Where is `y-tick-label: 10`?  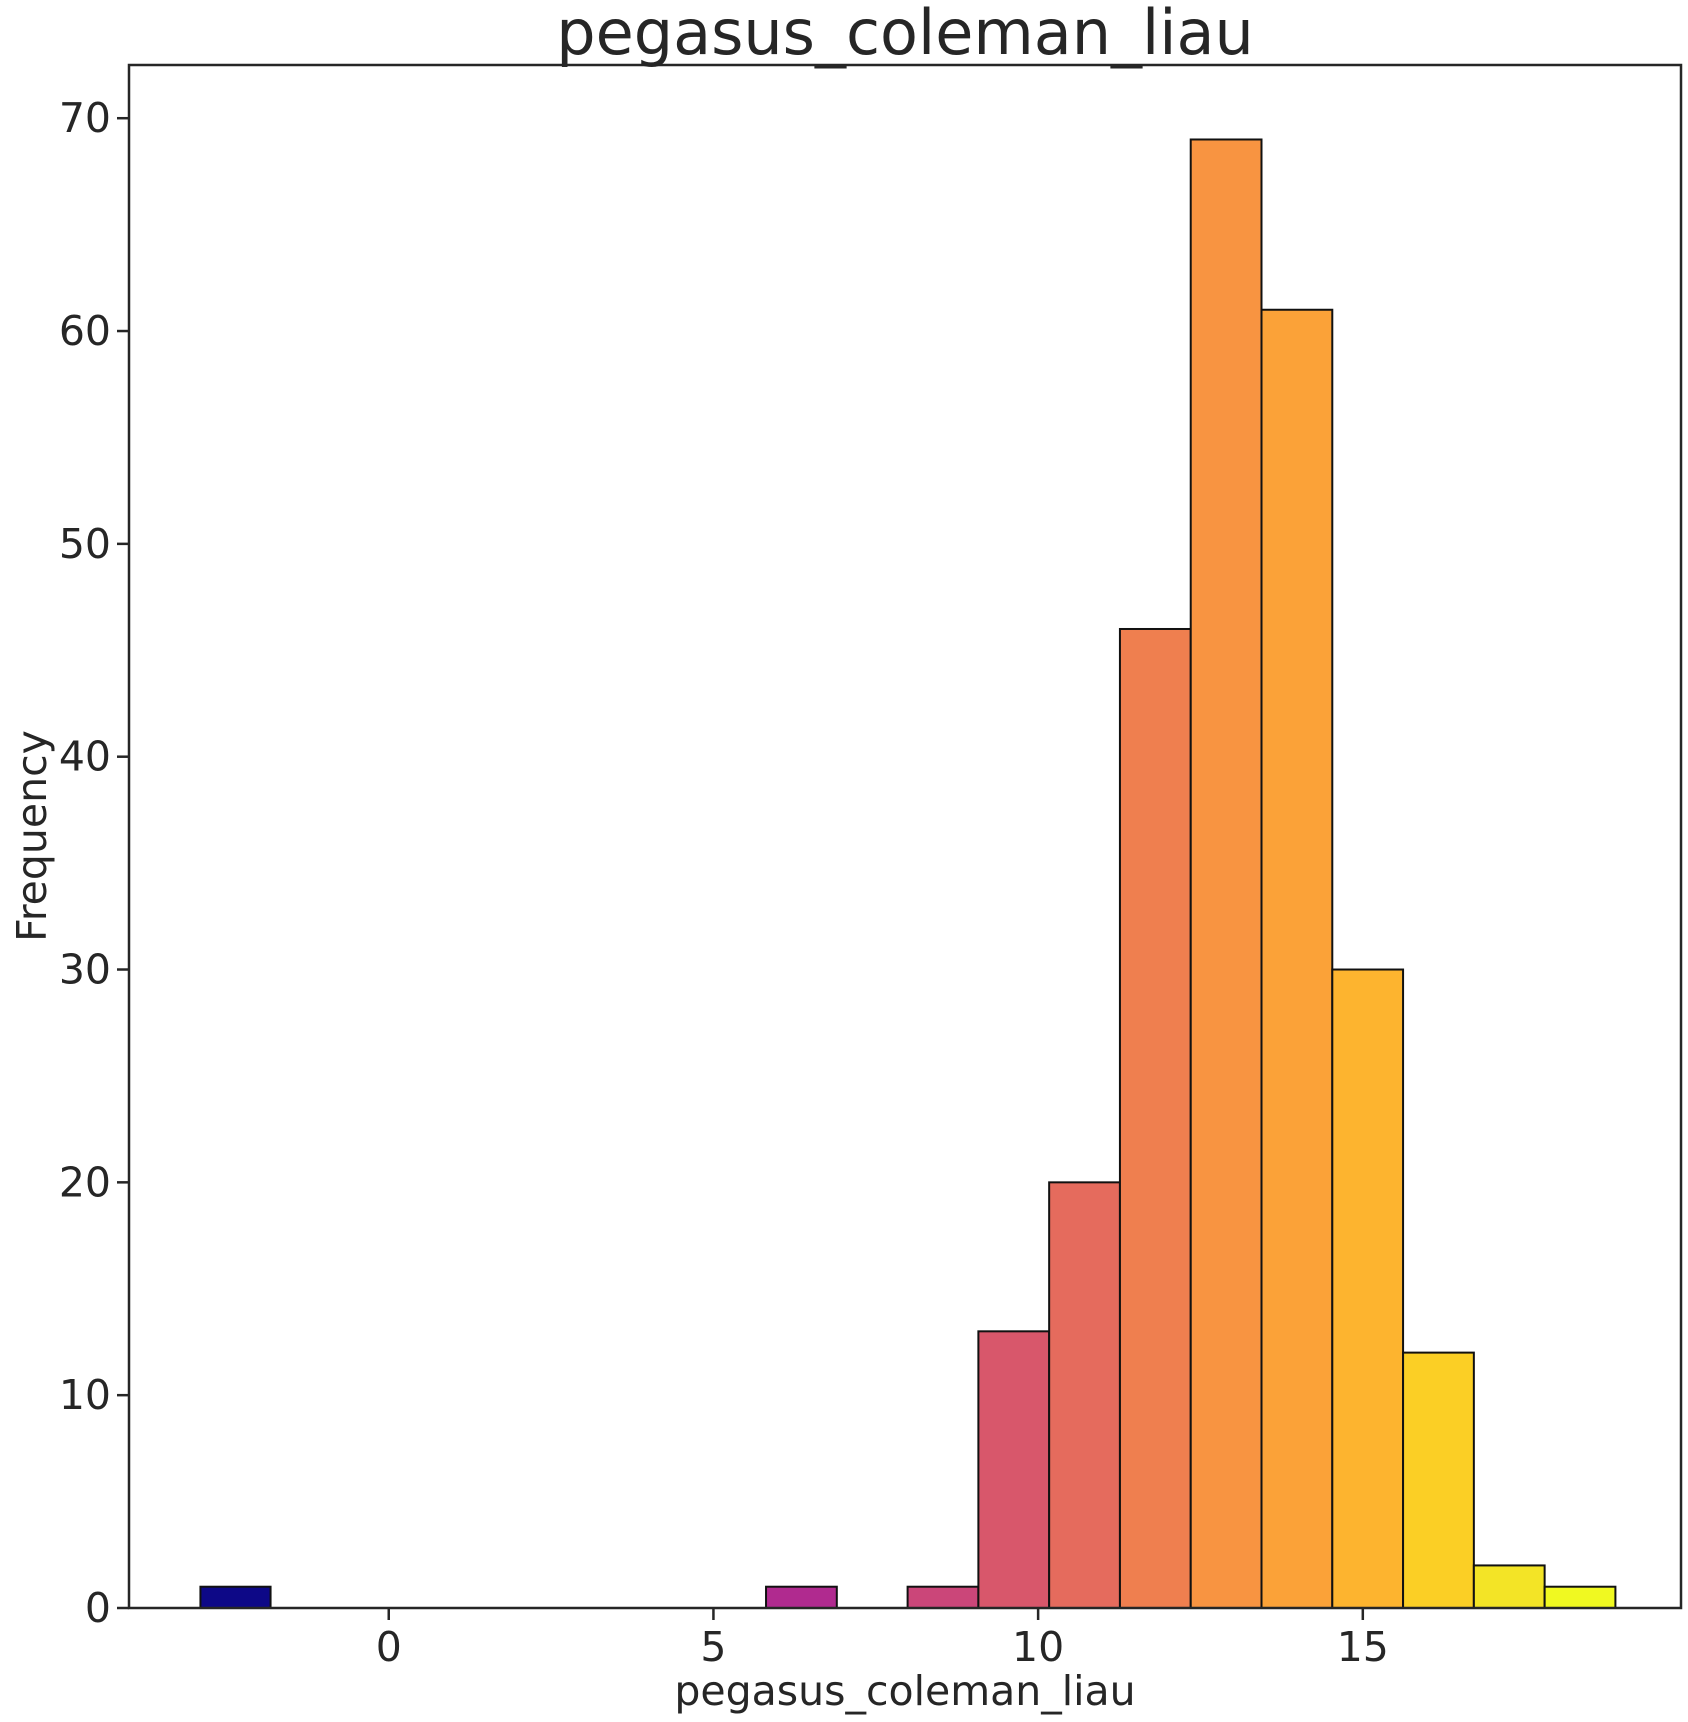
y-tick-label: 10 is located at coordinates (85, 1395).